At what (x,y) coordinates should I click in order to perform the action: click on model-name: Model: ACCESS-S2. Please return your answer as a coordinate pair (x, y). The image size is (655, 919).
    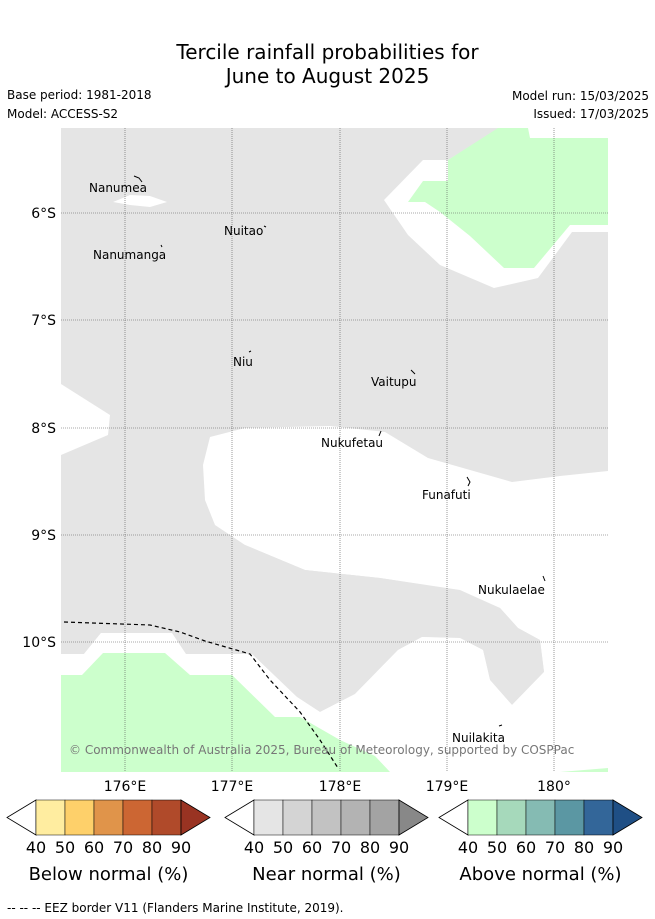
    Looking at the image, I should click on (63, 114).